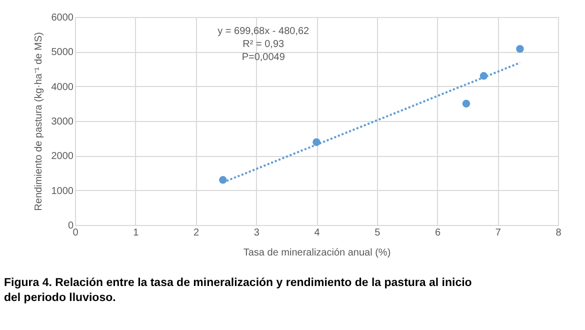 The width and height of the screenshot is (585, 330). What do you see at coordinates (498, 233) in the screenshot?
I see `x-tick-label: 7` at bounding box center [498, 233].